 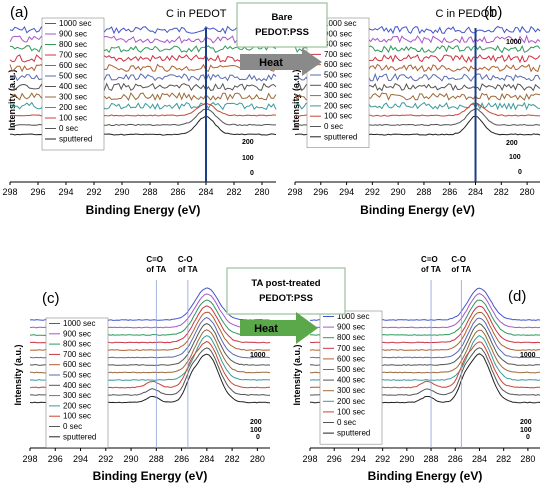 What do you see at coordinates (73, 97) in the screenshot?
I see `legend-entry: 300 sec` at bounding box center [73, 97].